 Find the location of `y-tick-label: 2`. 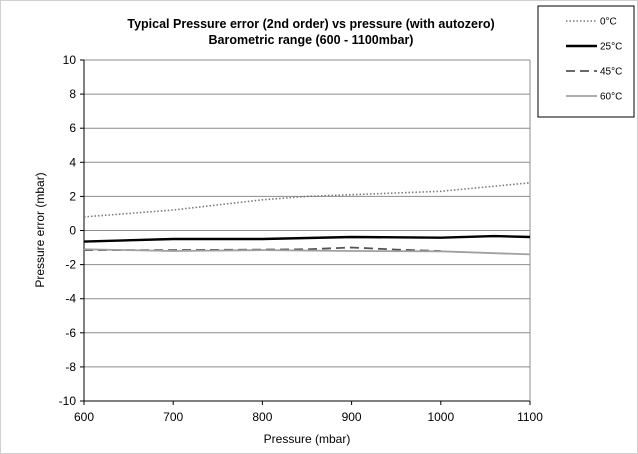

y-tick-label: 2 is located at coordinates (72, 196).